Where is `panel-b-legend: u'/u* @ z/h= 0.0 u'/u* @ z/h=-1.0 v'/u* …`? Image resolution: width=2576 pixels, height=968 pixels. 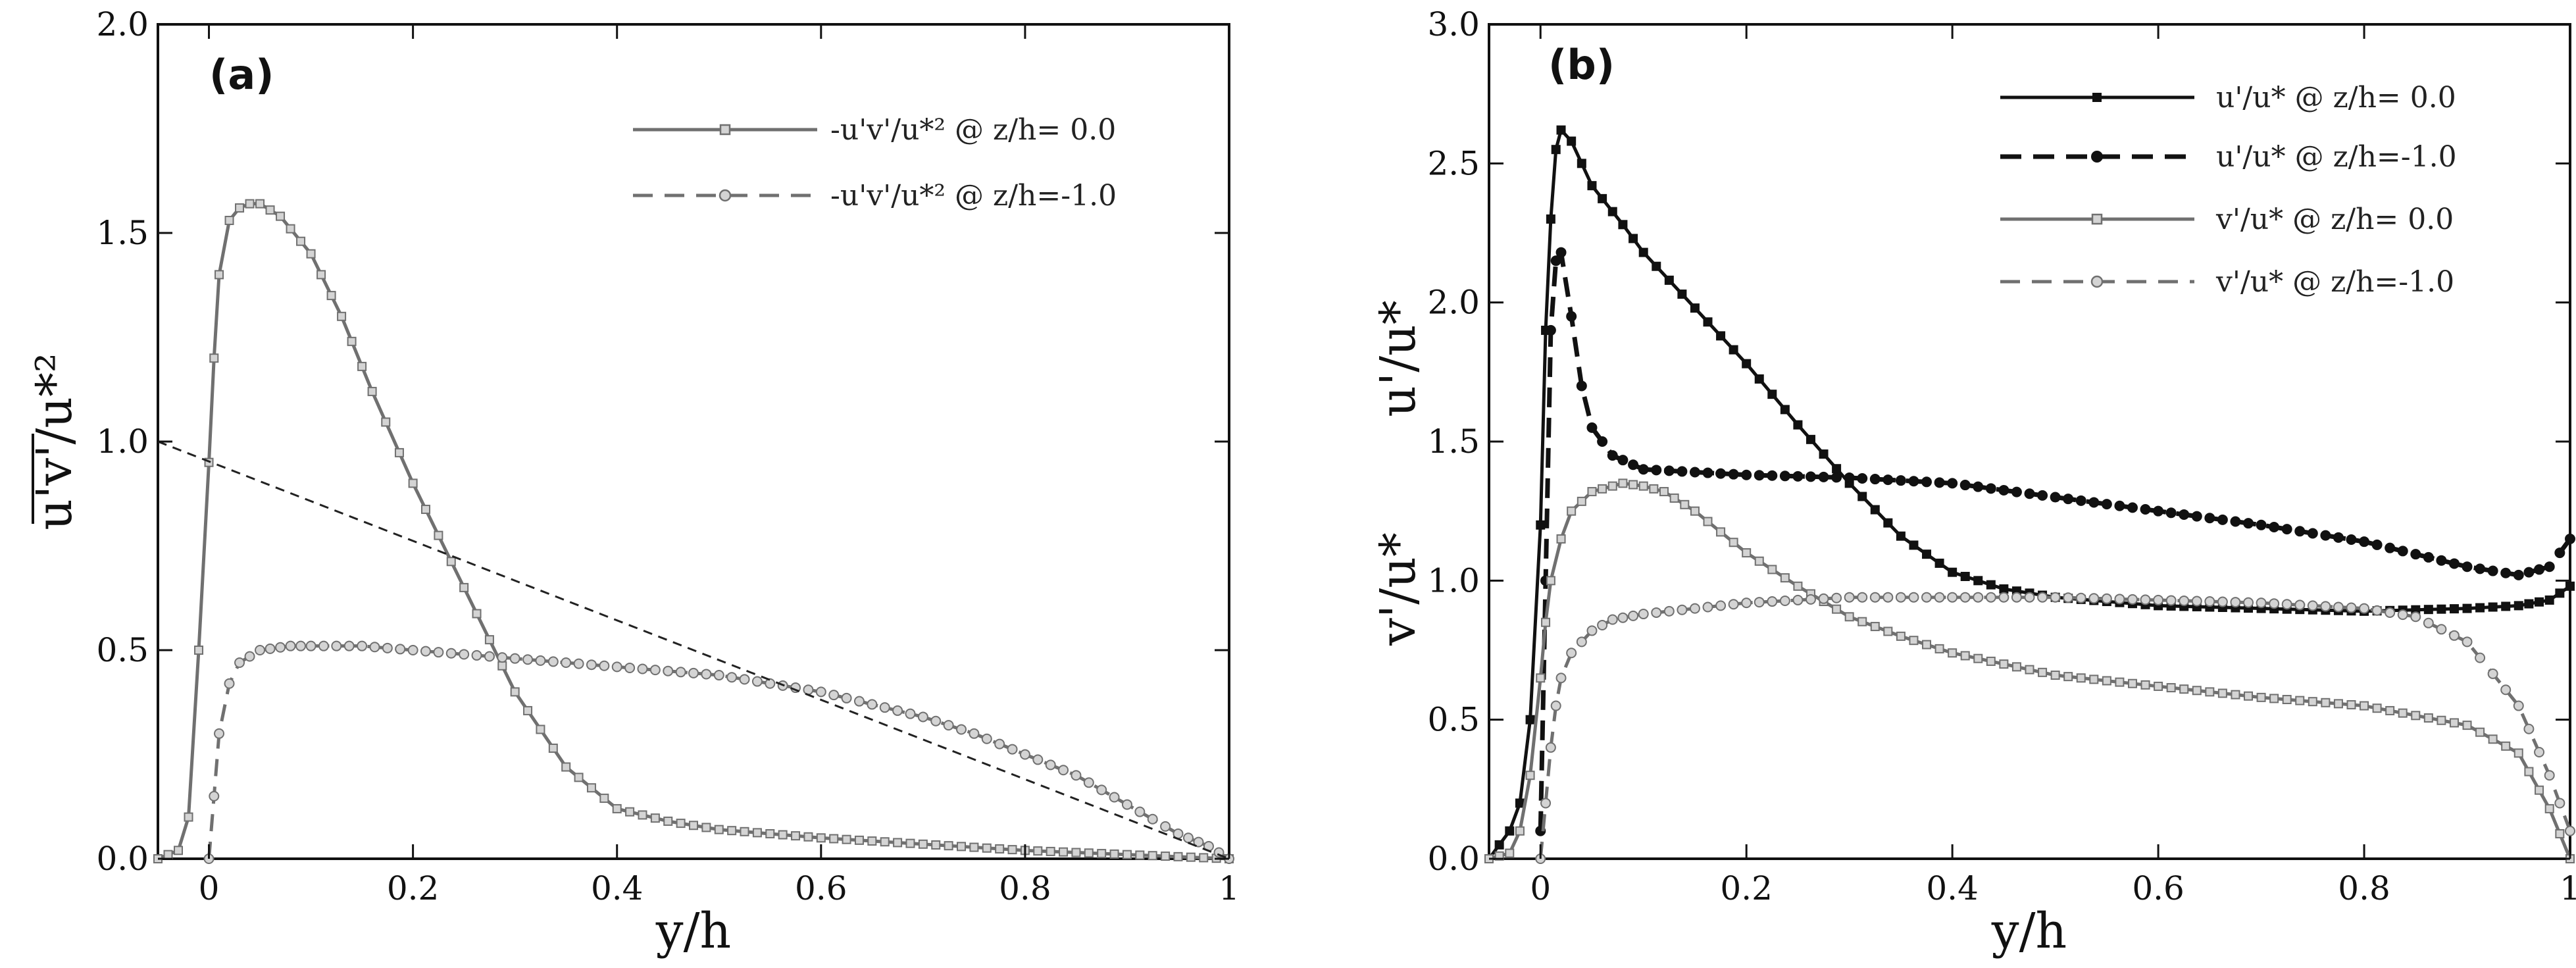
panel-b-legend: u'/u* @ z/h= 0.0 u'/u* @ z/h=-1.0 v'/u* … is located at coordinates (2228, 190).